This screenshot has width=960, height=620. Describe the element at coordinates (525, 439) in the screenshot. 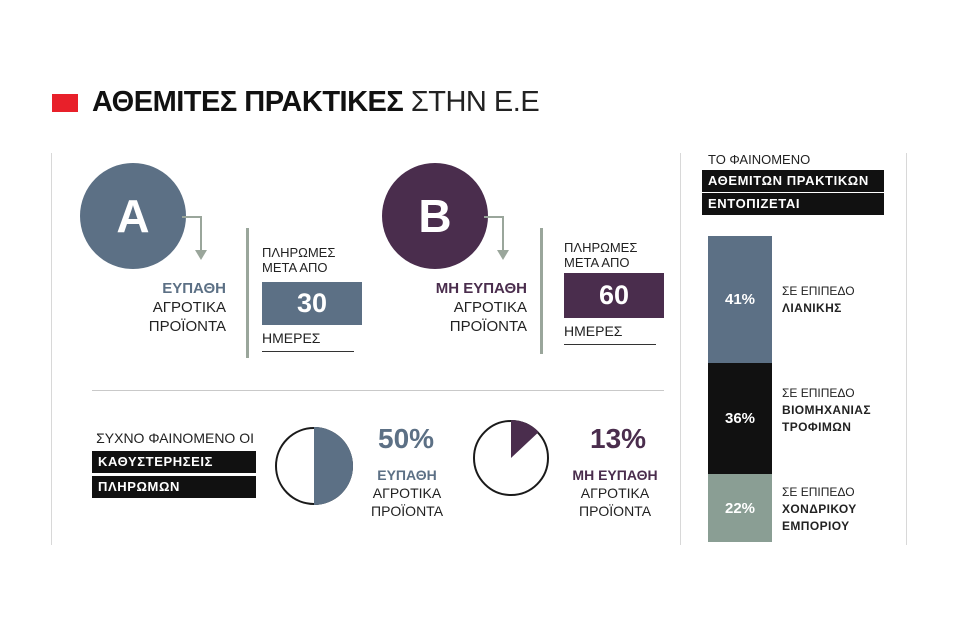

I see `pie-non-perishable-slice` at that location.